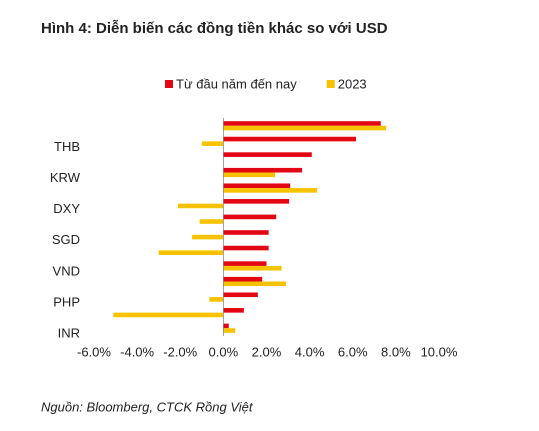 The image size is (539, 431). Describe the element at coordinates (236, 83) in the screenshot. I see `legend-label: Từ đầu năm đến nay` at that location.